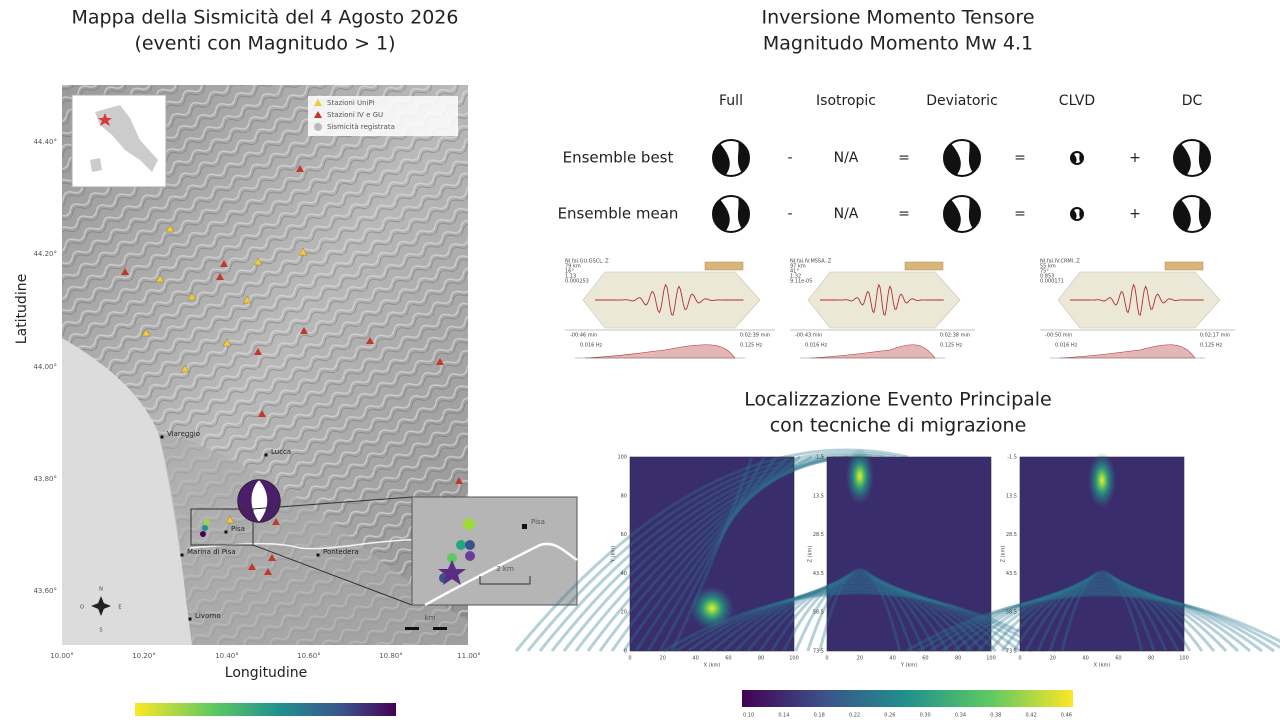  Describe the element at coordinates (783, 716) in the screenshot. I see `colorbar-tick-label: 0.14` at that location.